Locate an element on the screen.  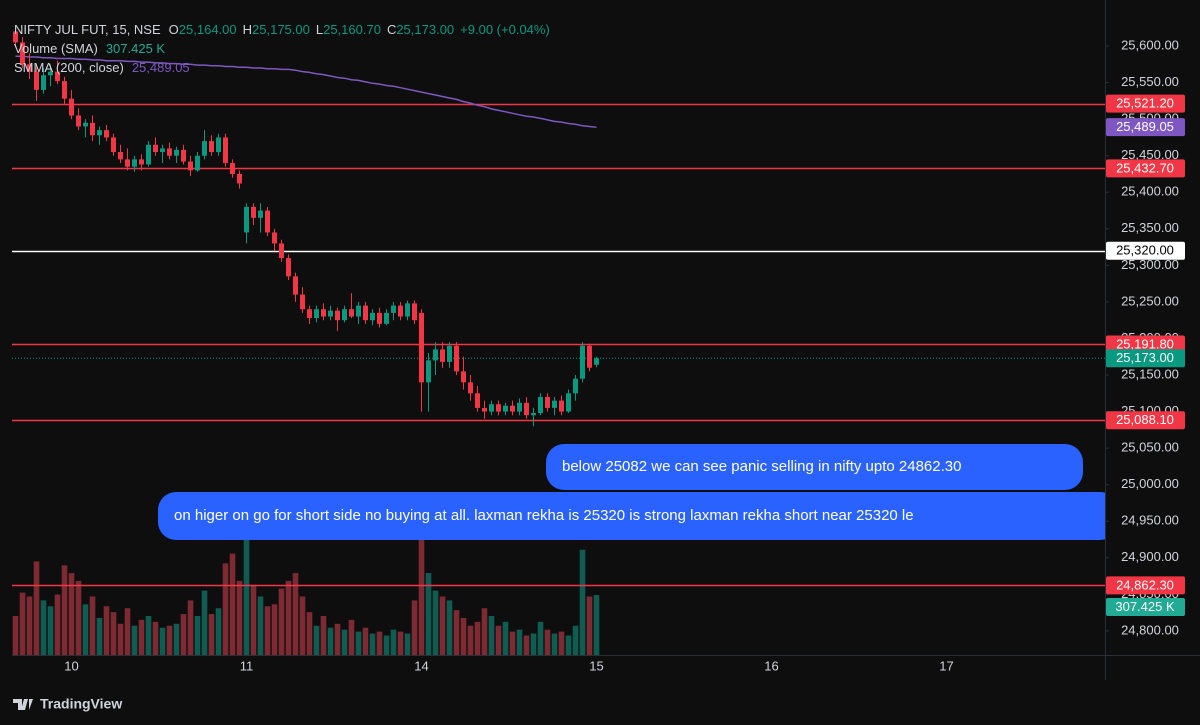
smma-name: SMMA (200, close) is located at coordinates (69, 67).